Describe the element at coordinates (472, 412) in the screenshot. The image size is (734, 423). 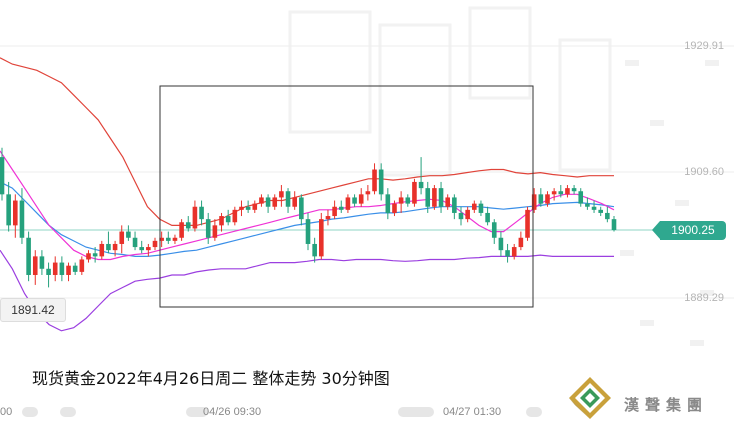
I see `x-axis-label: 04/27 01:30` at that location.